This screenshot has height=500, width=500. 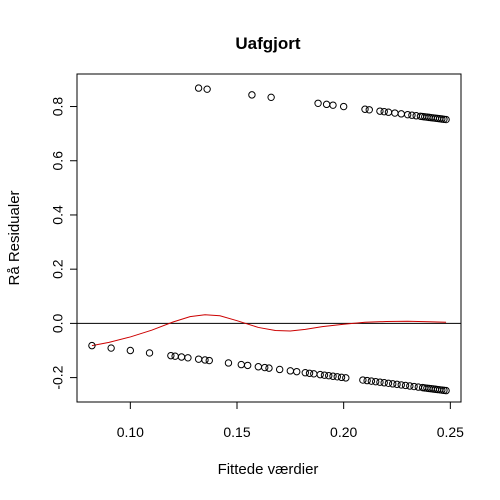 What do you see at coordinates (450, 432) in the screenshot?
I see `x-tick-label: 0.25` at bounding box center [450, 432].